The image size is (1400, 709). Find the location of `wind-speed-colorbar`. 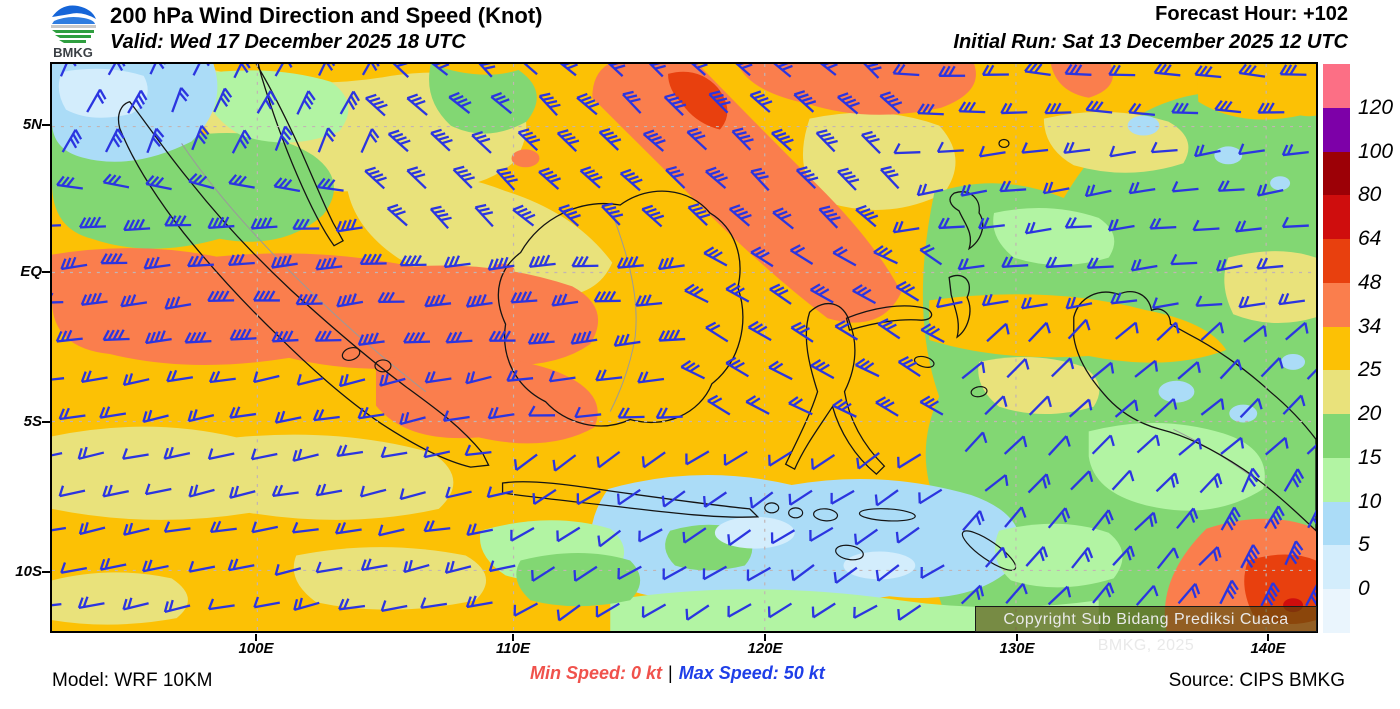

wind-speed-colorbar is located at coordinates (1336, 348).